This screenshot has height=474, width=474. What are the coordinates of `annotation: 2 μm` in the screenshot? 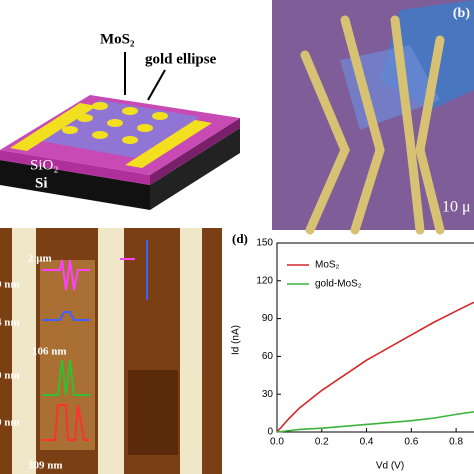 It's located at (40, 259).